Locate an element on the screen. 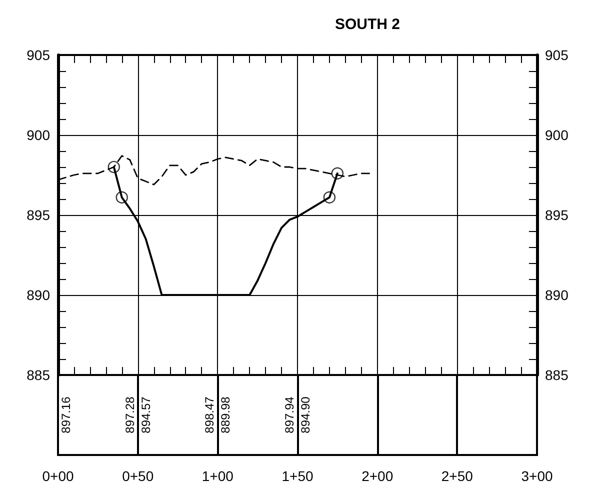  text: 894.90 is located at coordinates (305, 415).